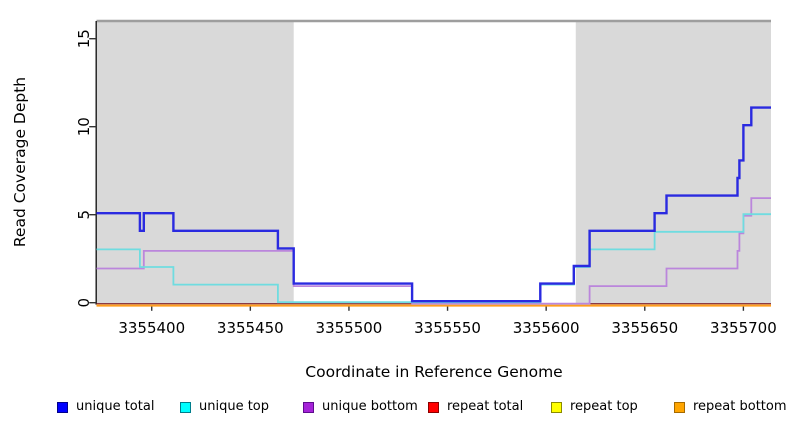 The height and width of the screenshot is (432, 792). What do you see at coordinates (151, 328) in the screenshot?
I see `x-tick-label: 3355400` at bounding box center [151, 328].